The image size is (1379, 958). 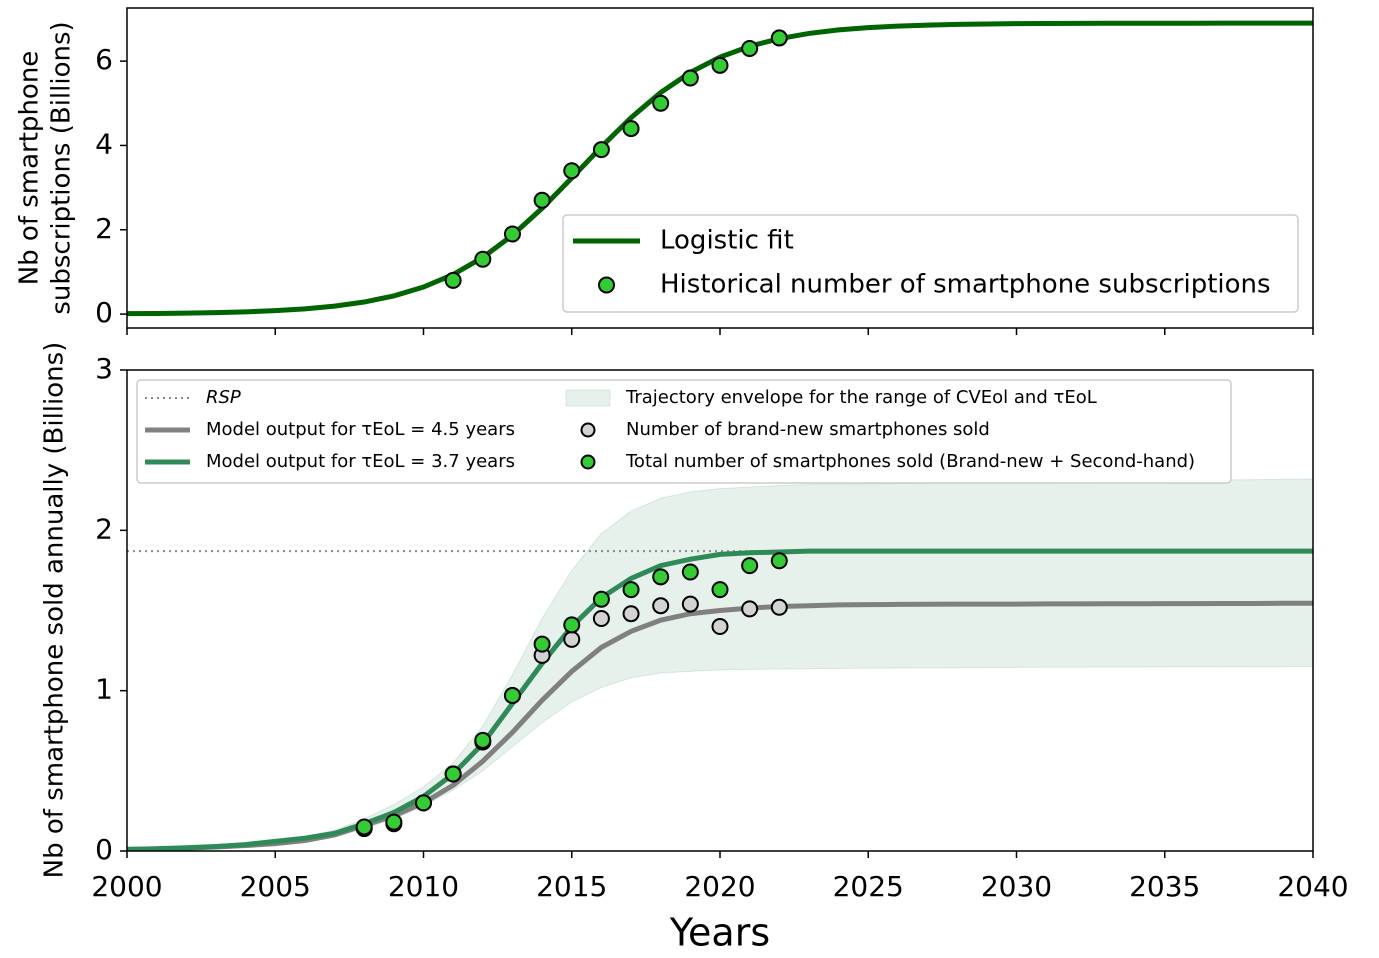 What do you see at coordinates (360, 461) in the screenshot?
I see `legend-label: Model output for τEoL = 3.7 years` at bounding box center [360, 461].